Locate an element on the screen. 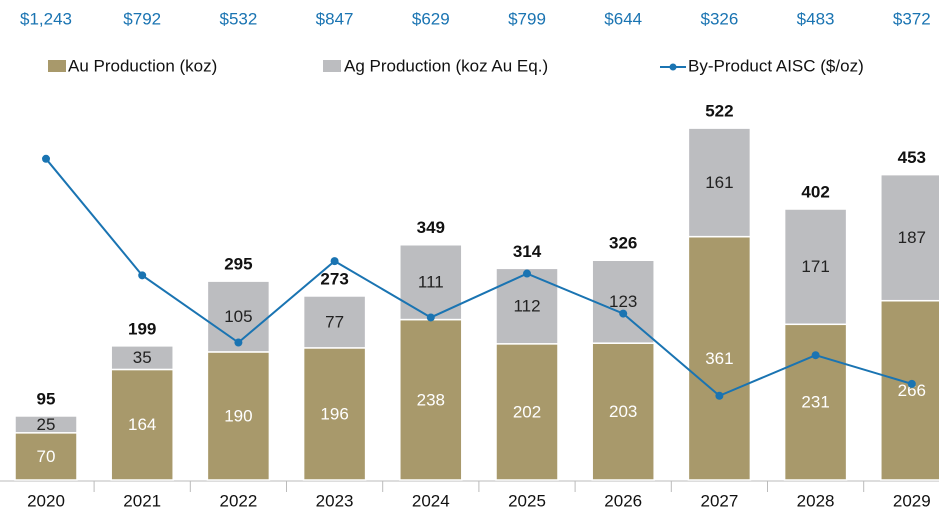 The height and width of the screenshot is (514, 939). total-label: 295 is located at coordinates (238, 264).